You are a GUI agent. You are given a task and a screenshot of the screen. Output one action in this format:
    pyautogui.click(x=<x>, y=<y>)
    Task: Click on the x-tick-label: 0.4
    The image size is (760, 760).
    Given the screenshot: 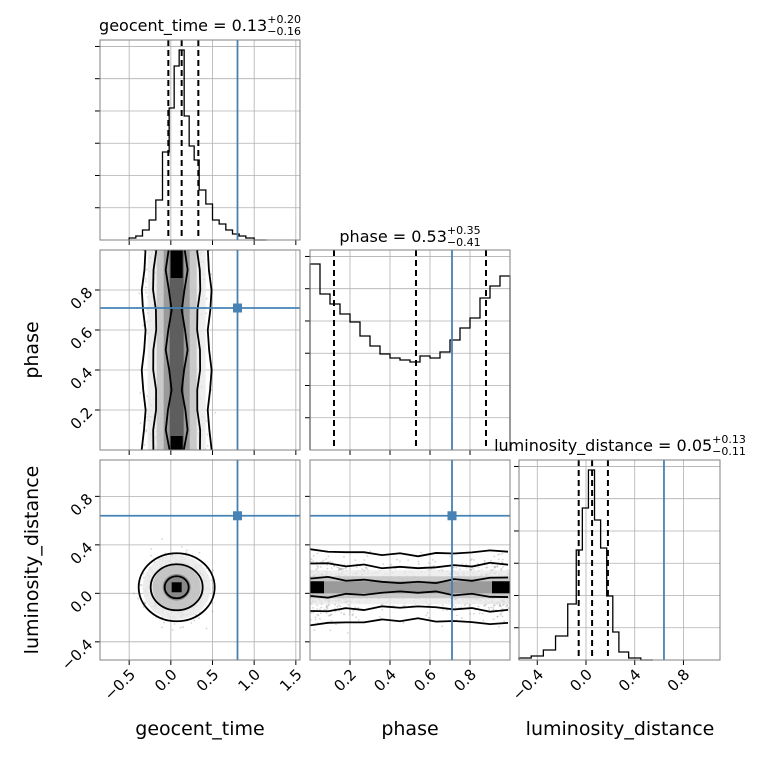 What is the action you would take?
    pyautogui.click(x=385, y=681)
    